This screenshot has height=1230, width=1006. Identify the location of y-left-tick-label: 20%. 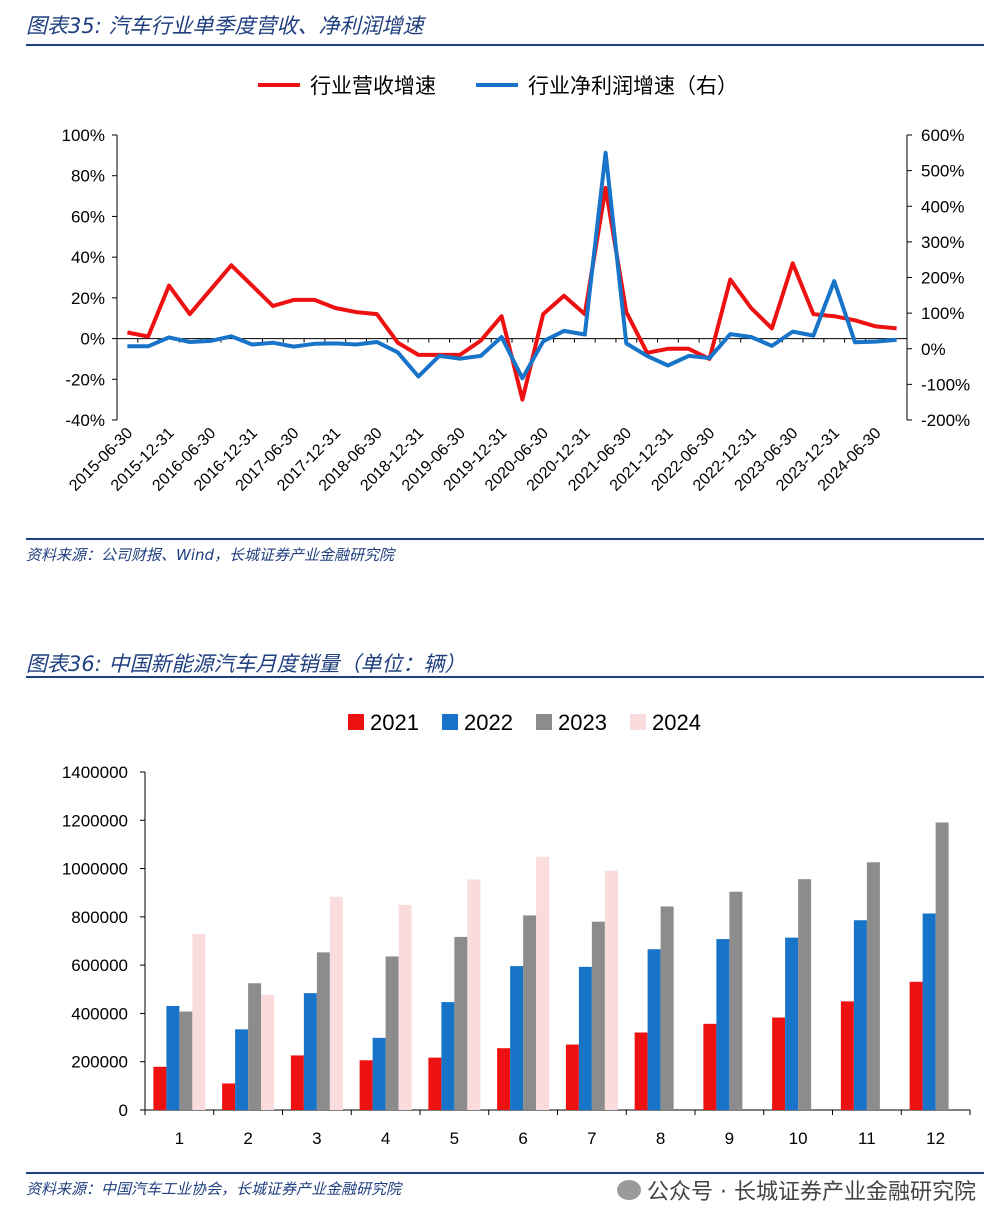
(88, 298).